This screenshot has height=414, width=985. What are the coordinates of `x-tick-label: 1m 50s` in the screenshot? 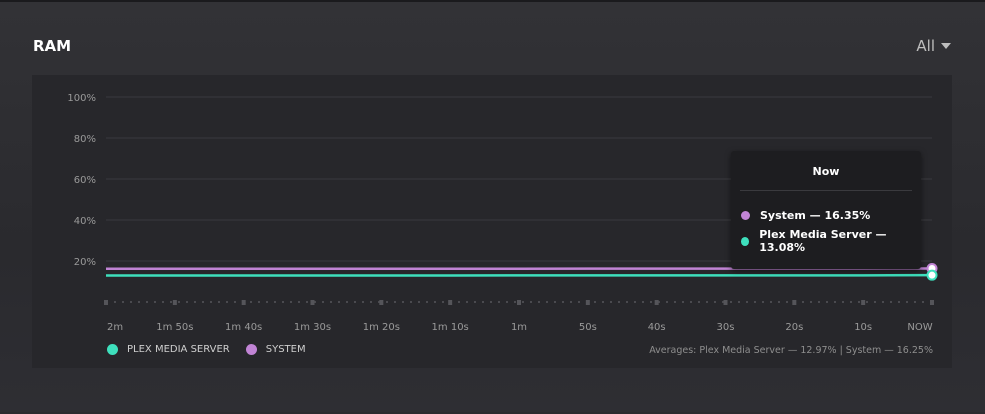 It's located at (174, 327).